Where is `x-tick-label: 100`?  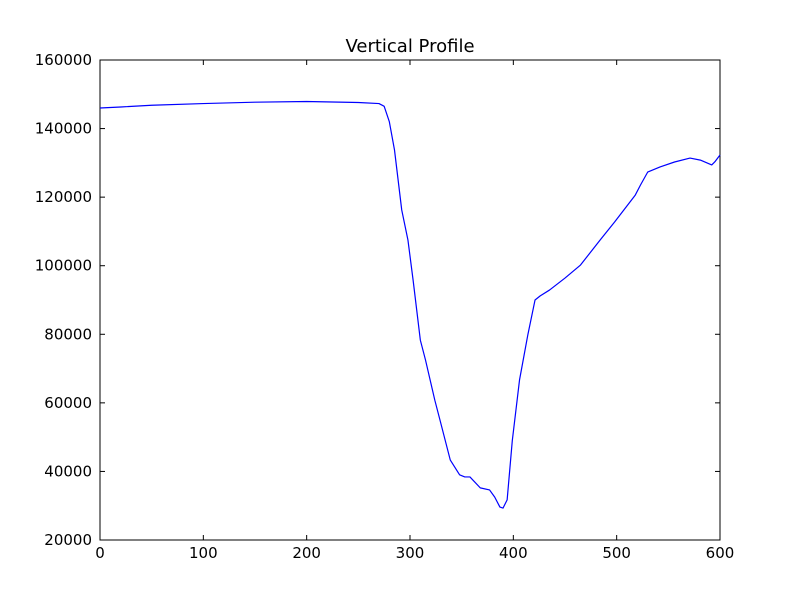
x-tick-label: 100 is located at coordinates (203, 553).